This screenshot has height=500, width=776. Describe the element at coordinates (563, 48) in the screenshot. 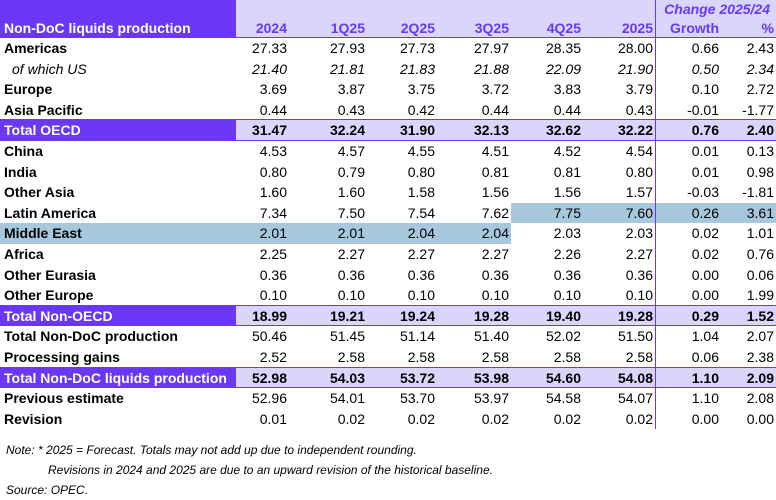

I see `table-cell: 28.35` at that location.